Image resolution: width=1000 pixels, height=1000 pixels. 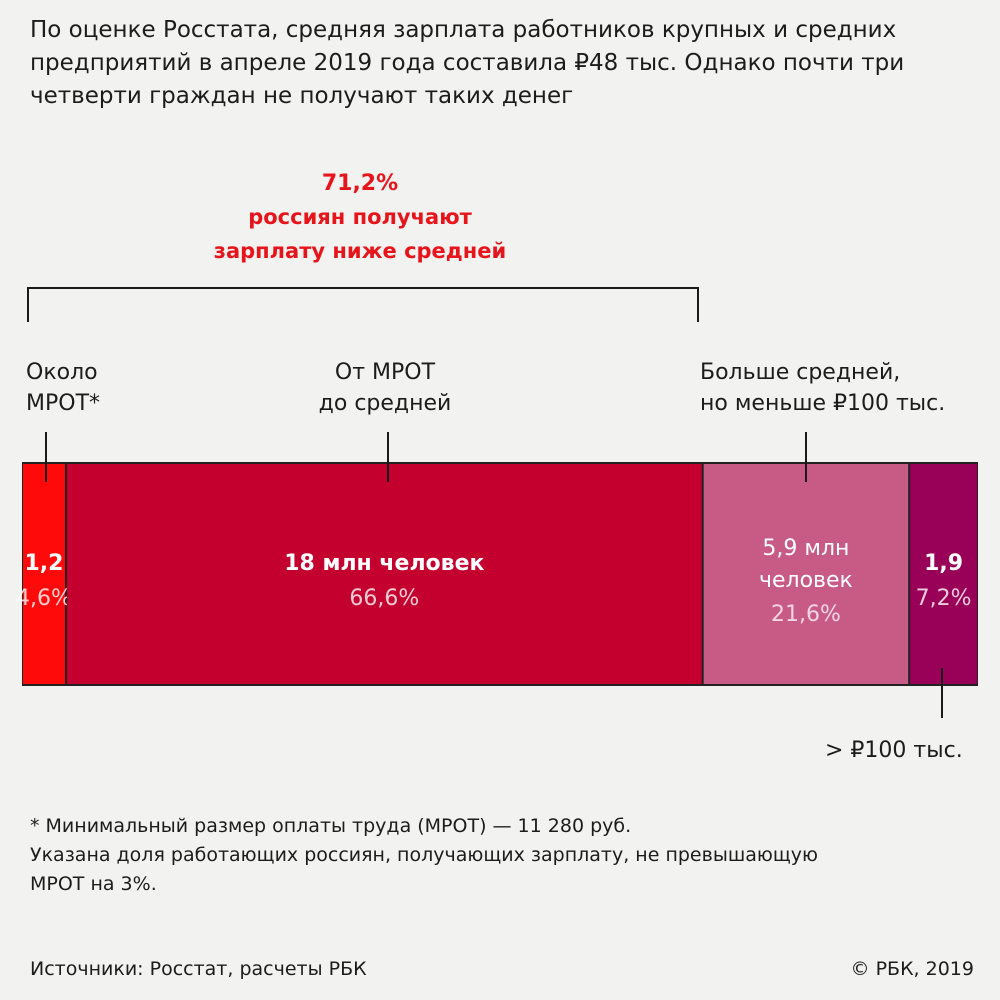 What do you see at coordinates (360, 251) in the screenshot?
I see `highlight-line-2: зарплату ниже средней` at bounding box center [360, 251].